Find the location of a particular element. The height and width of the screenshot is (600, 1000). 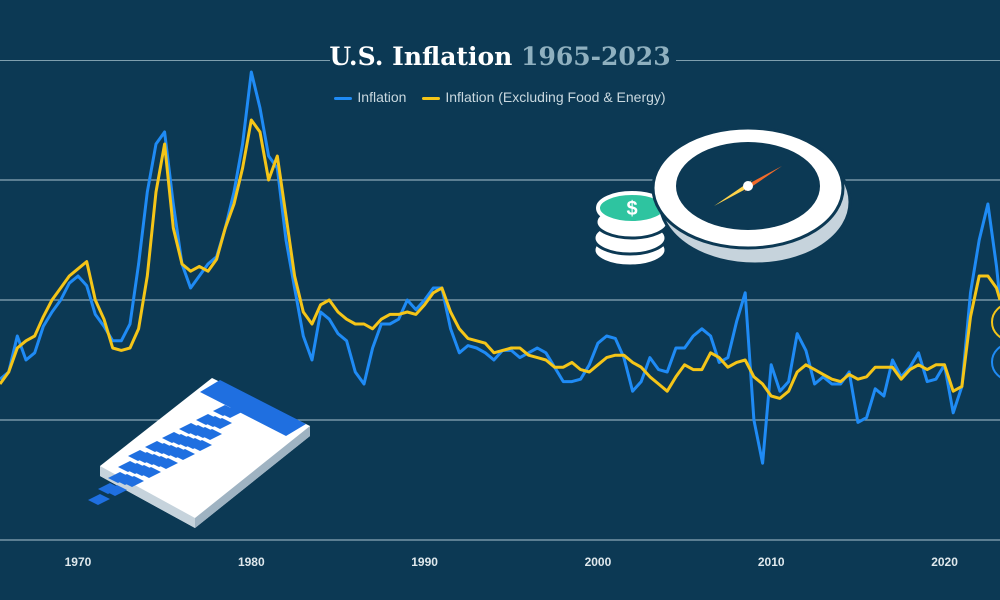

compass-icon is located at coordinates (751, 196).